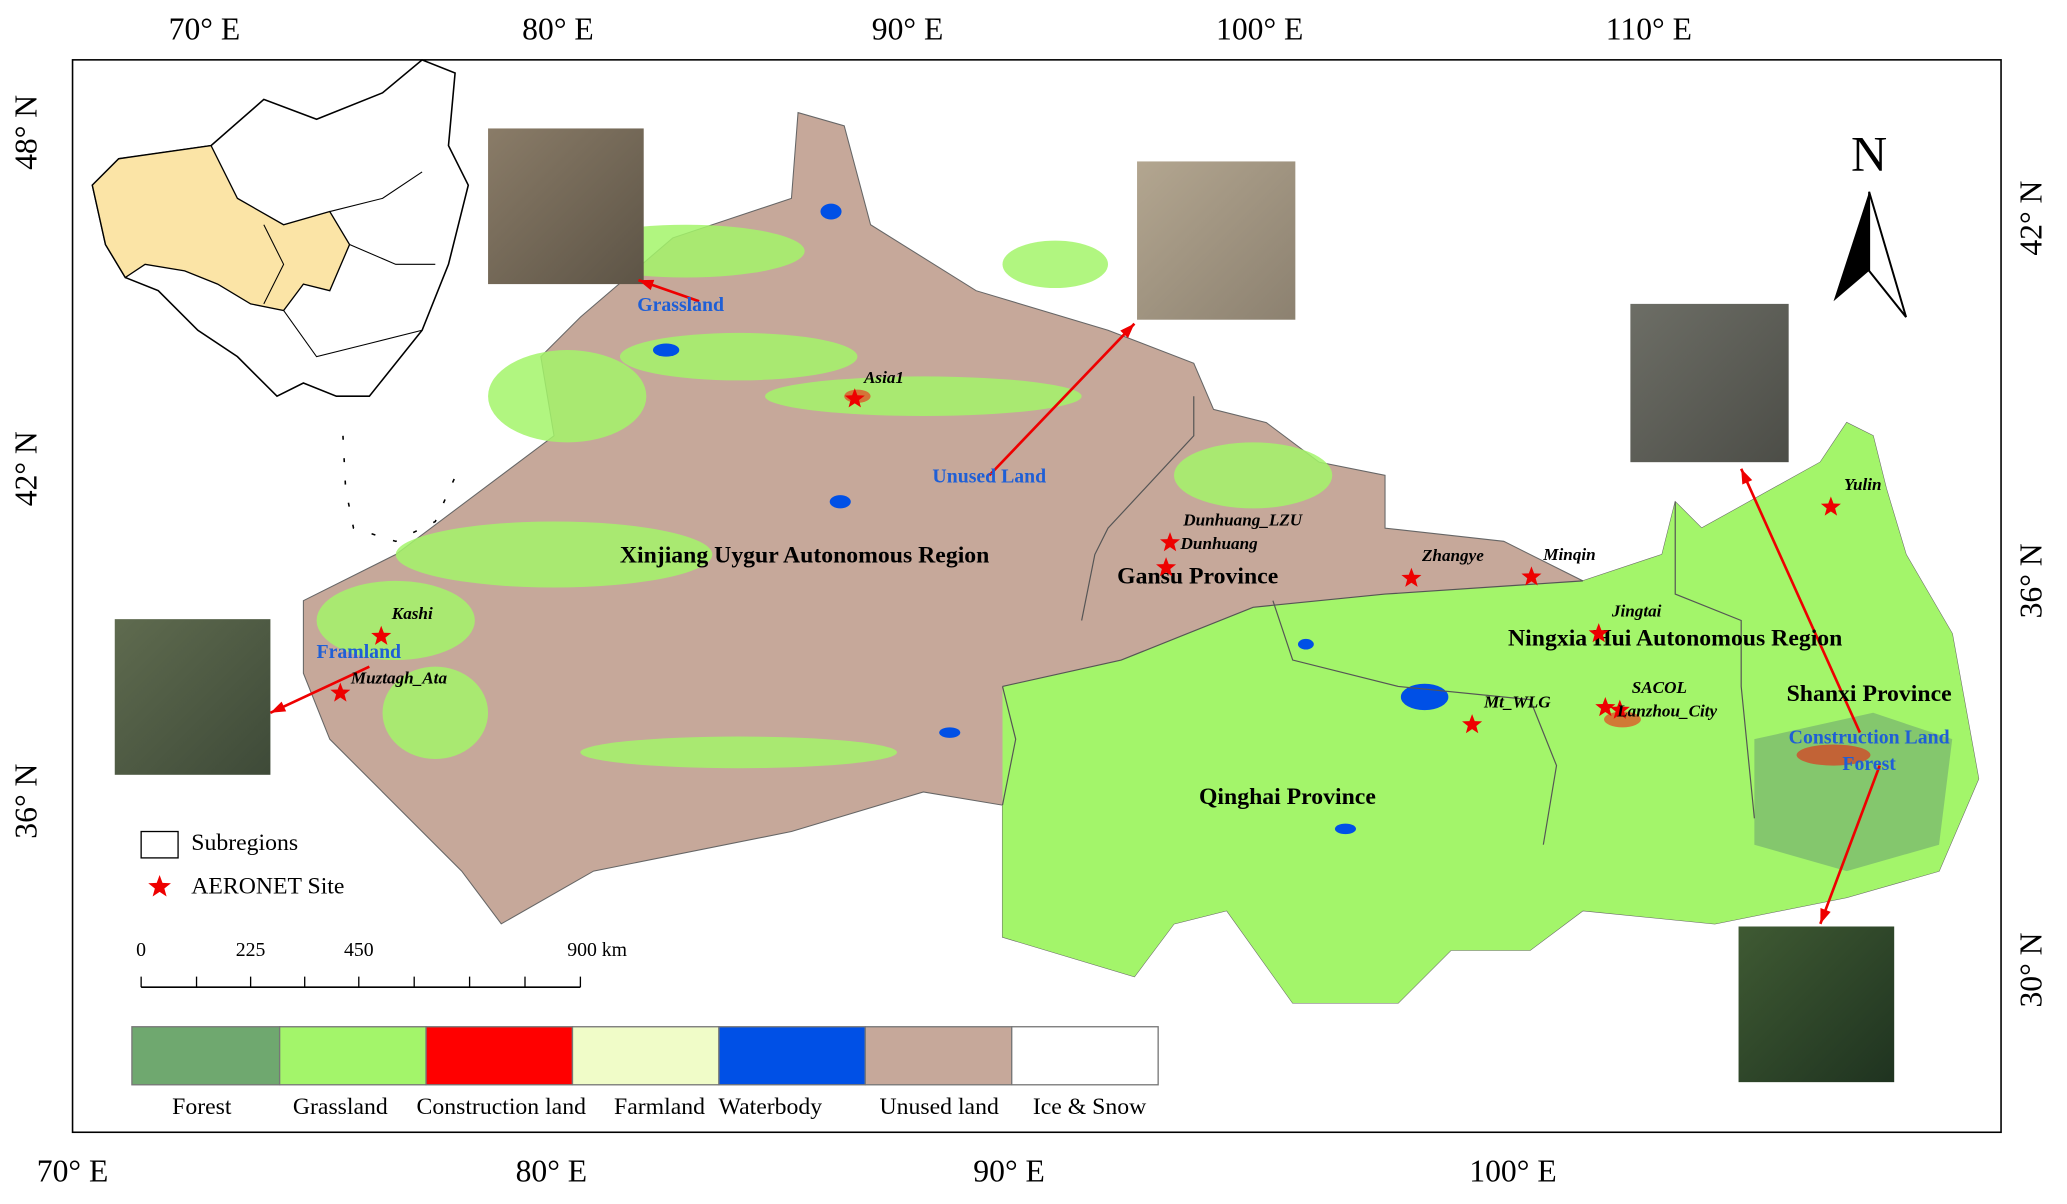  What do you see at coordinates (1869, 738) in the screenshot?
I see `image-label: Construction Land` at bounding box center [1869, 738].